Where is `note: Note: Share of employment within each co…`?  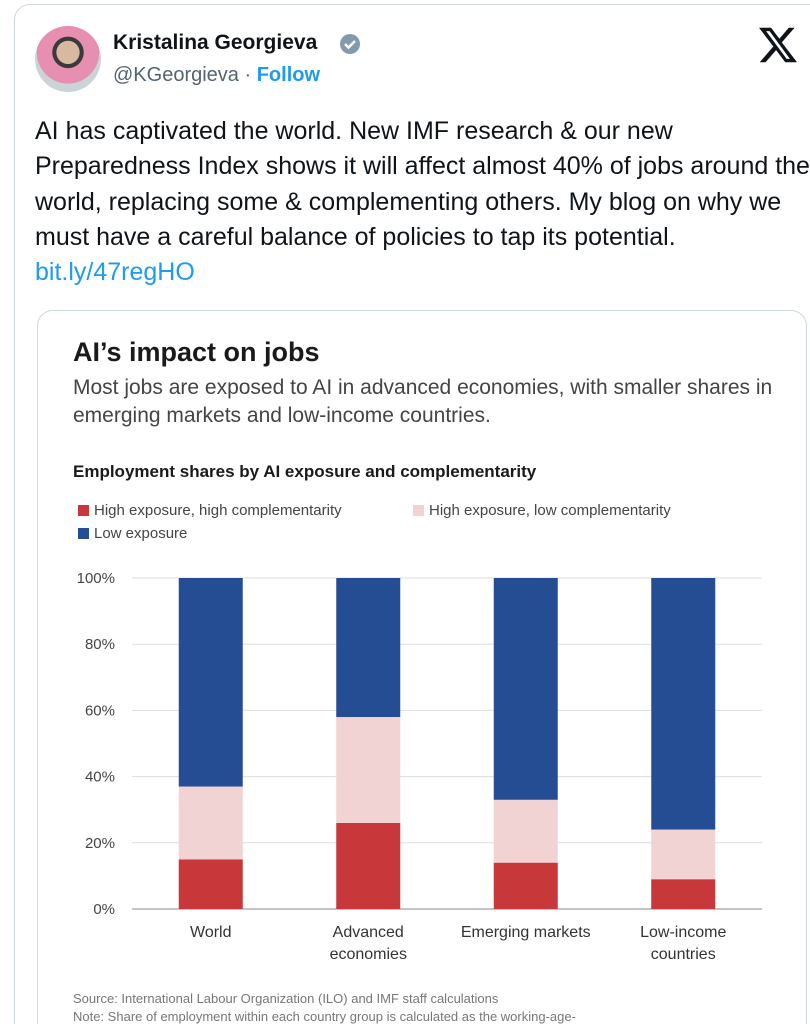
note: Note: Share of employment within each co… is located at coordinates (324, 1016).